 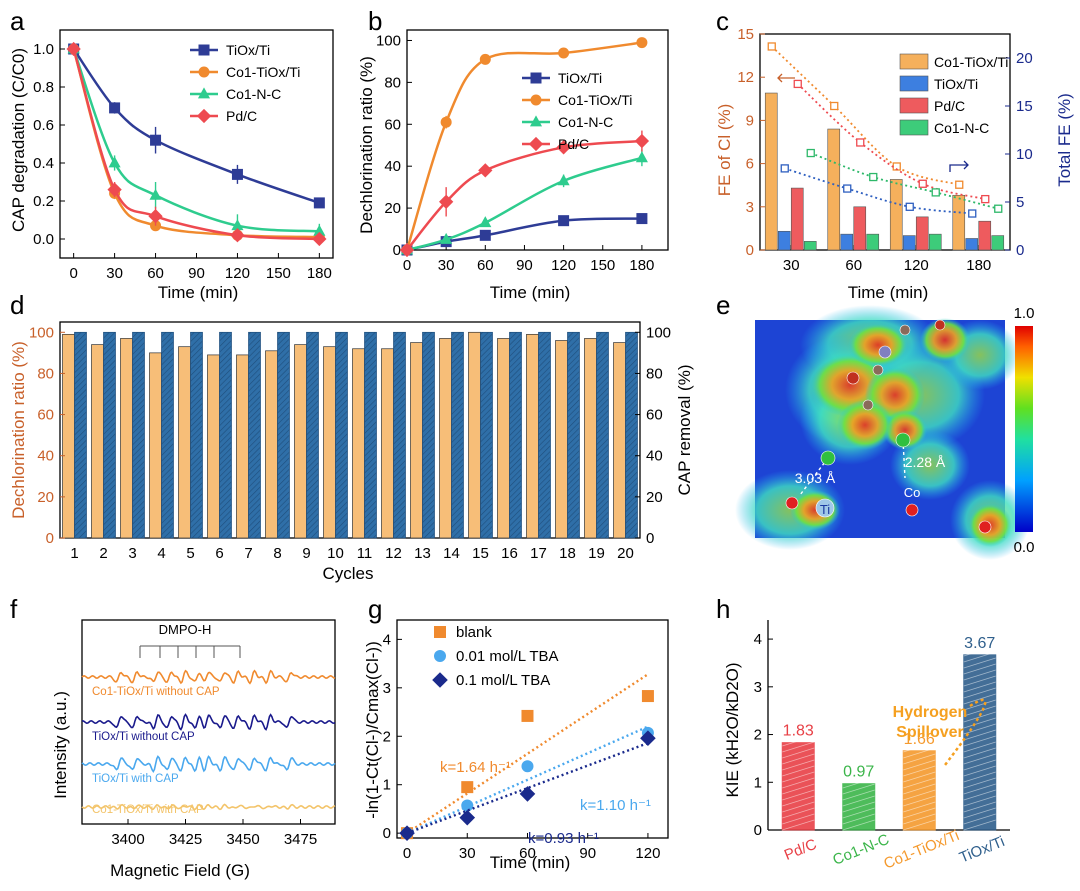 What do you see at coordinates (919, 739) in the screenshot?
I see `panel-h-value-label: 1.66` at bounding box center [919, 739].